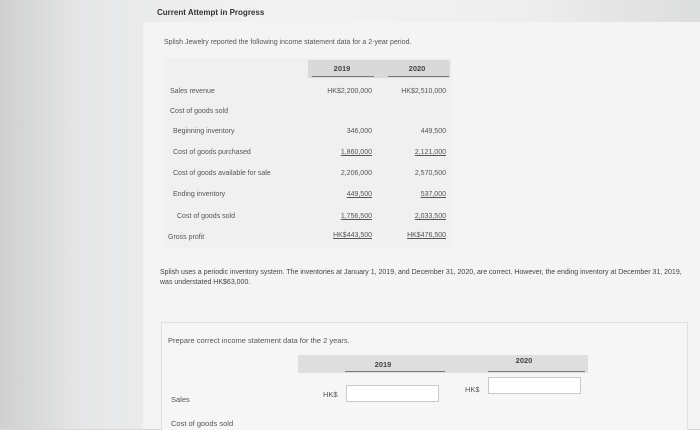 This screenshot has width=700, height=430. What do you see at coordinates (395, 371) in the screenshot?
I see `answer-rule-2019` at bounding box center [395, 371].